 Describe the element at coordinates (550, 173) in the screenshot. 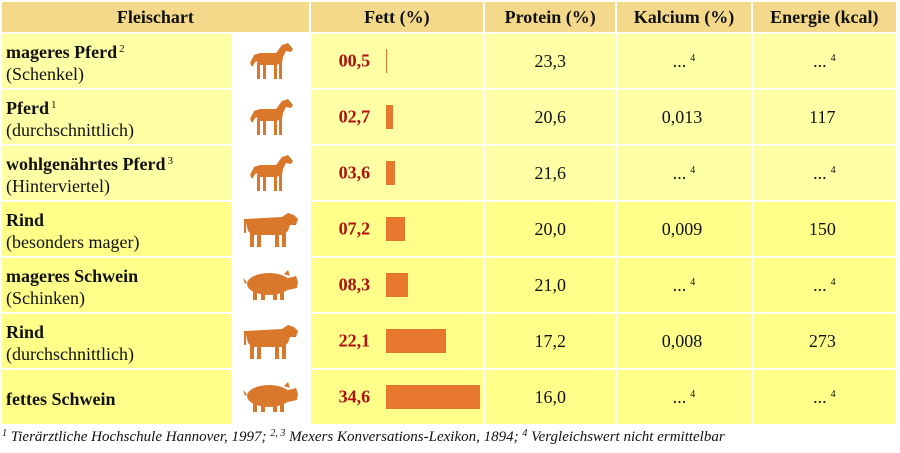

I see `protein-value: 21,6` at that location.